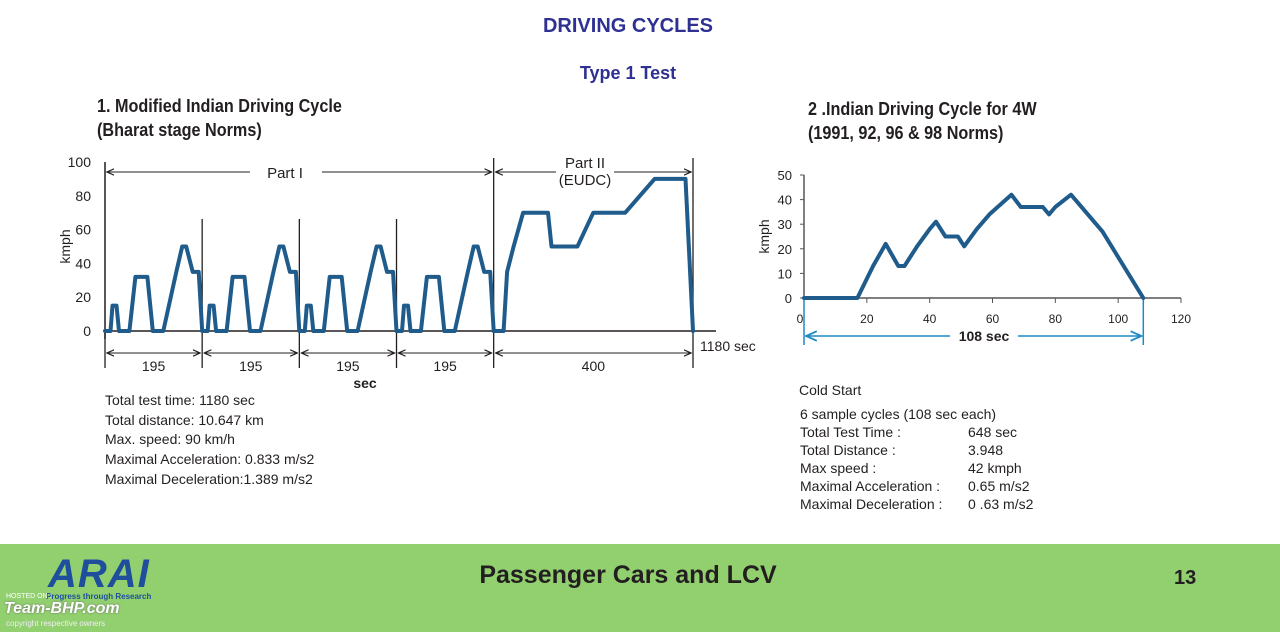 The image size is (1280, 632). I want to click on chart2-y-tick-label: 40, so click(785, 200).